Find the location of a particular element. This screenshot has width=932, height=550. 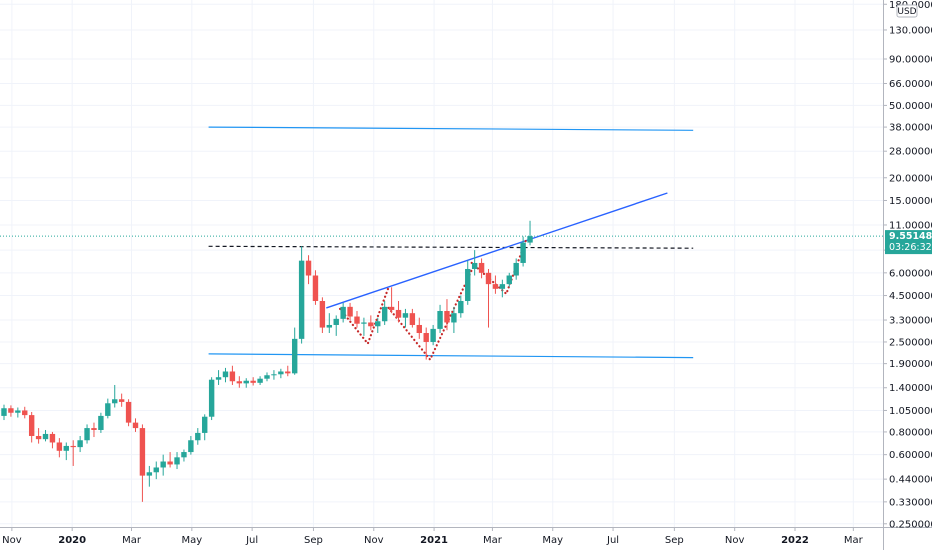

rising-trendline is located at coordinates (497, 250).